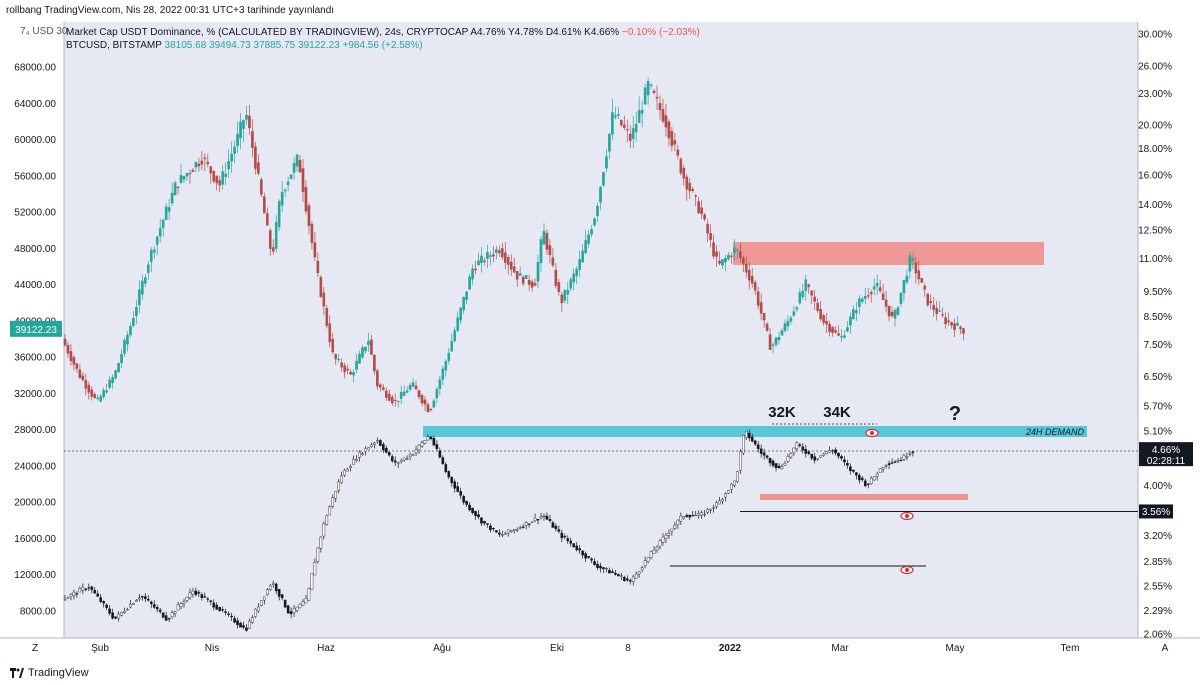 The height and width of the screenshot is (685, 1200). I want to click on demand-zone-24h, so click(755, 431).